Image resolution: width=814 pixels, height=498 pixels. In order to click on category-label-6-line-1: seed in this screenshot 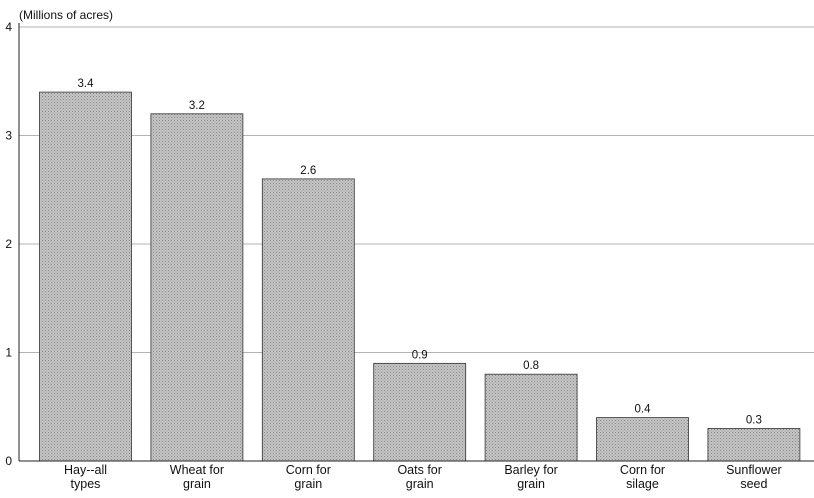, I will do `click(753, 484)`.